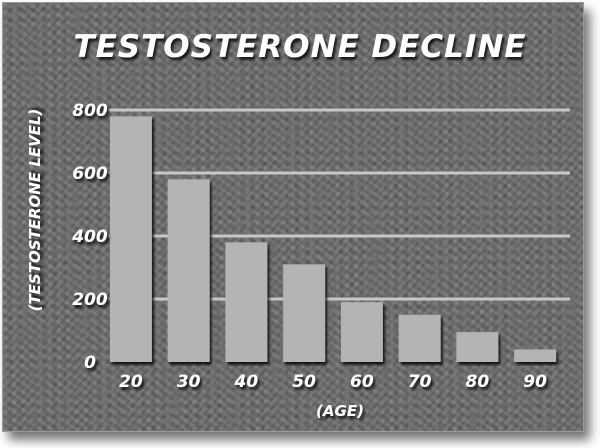  Describe the element at coordinates (535, 382) in the screenshot. I see `x-tick-label: 90` at that location.